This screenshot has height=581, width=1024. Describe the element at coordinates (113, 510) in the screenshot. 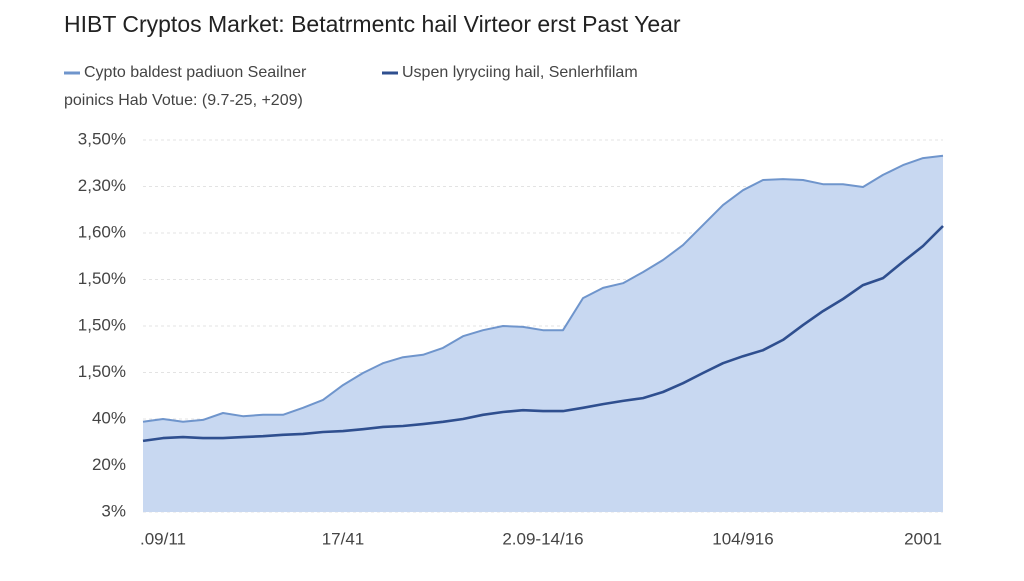

I see `y-tick-label: 3%` at that location.